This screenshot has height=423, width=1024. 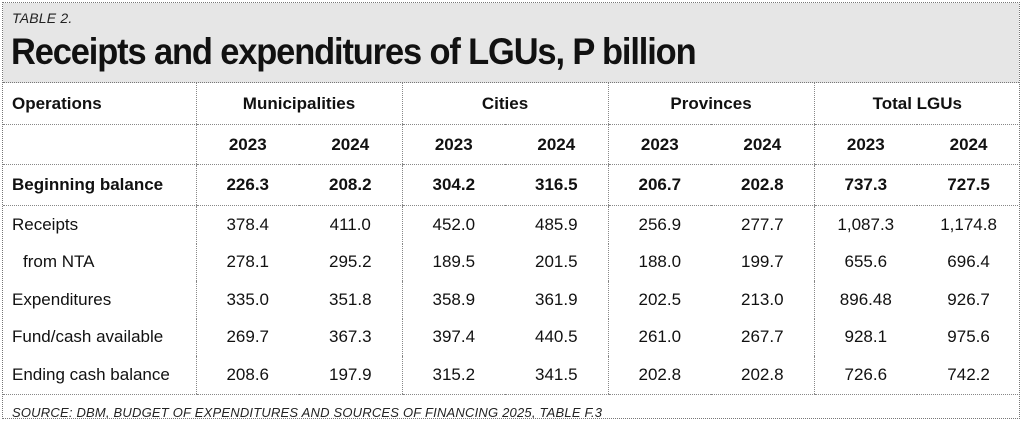 I want to click on table-cell: 485.9, so click(x=556, y=224).